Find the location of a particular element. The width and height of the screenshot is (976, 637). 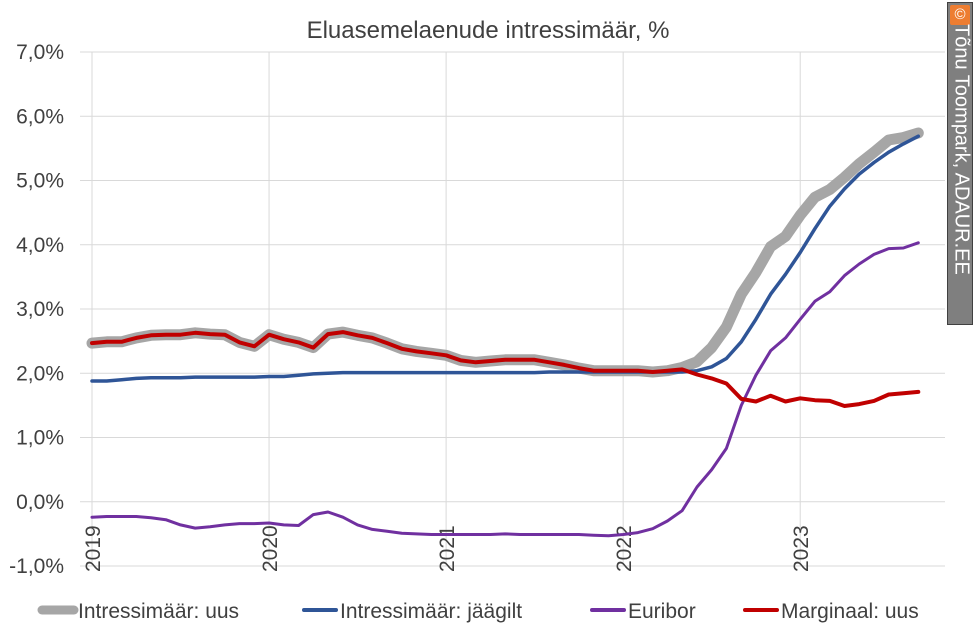

x-tick-label: 2023 is located at coordinates (801, 548).